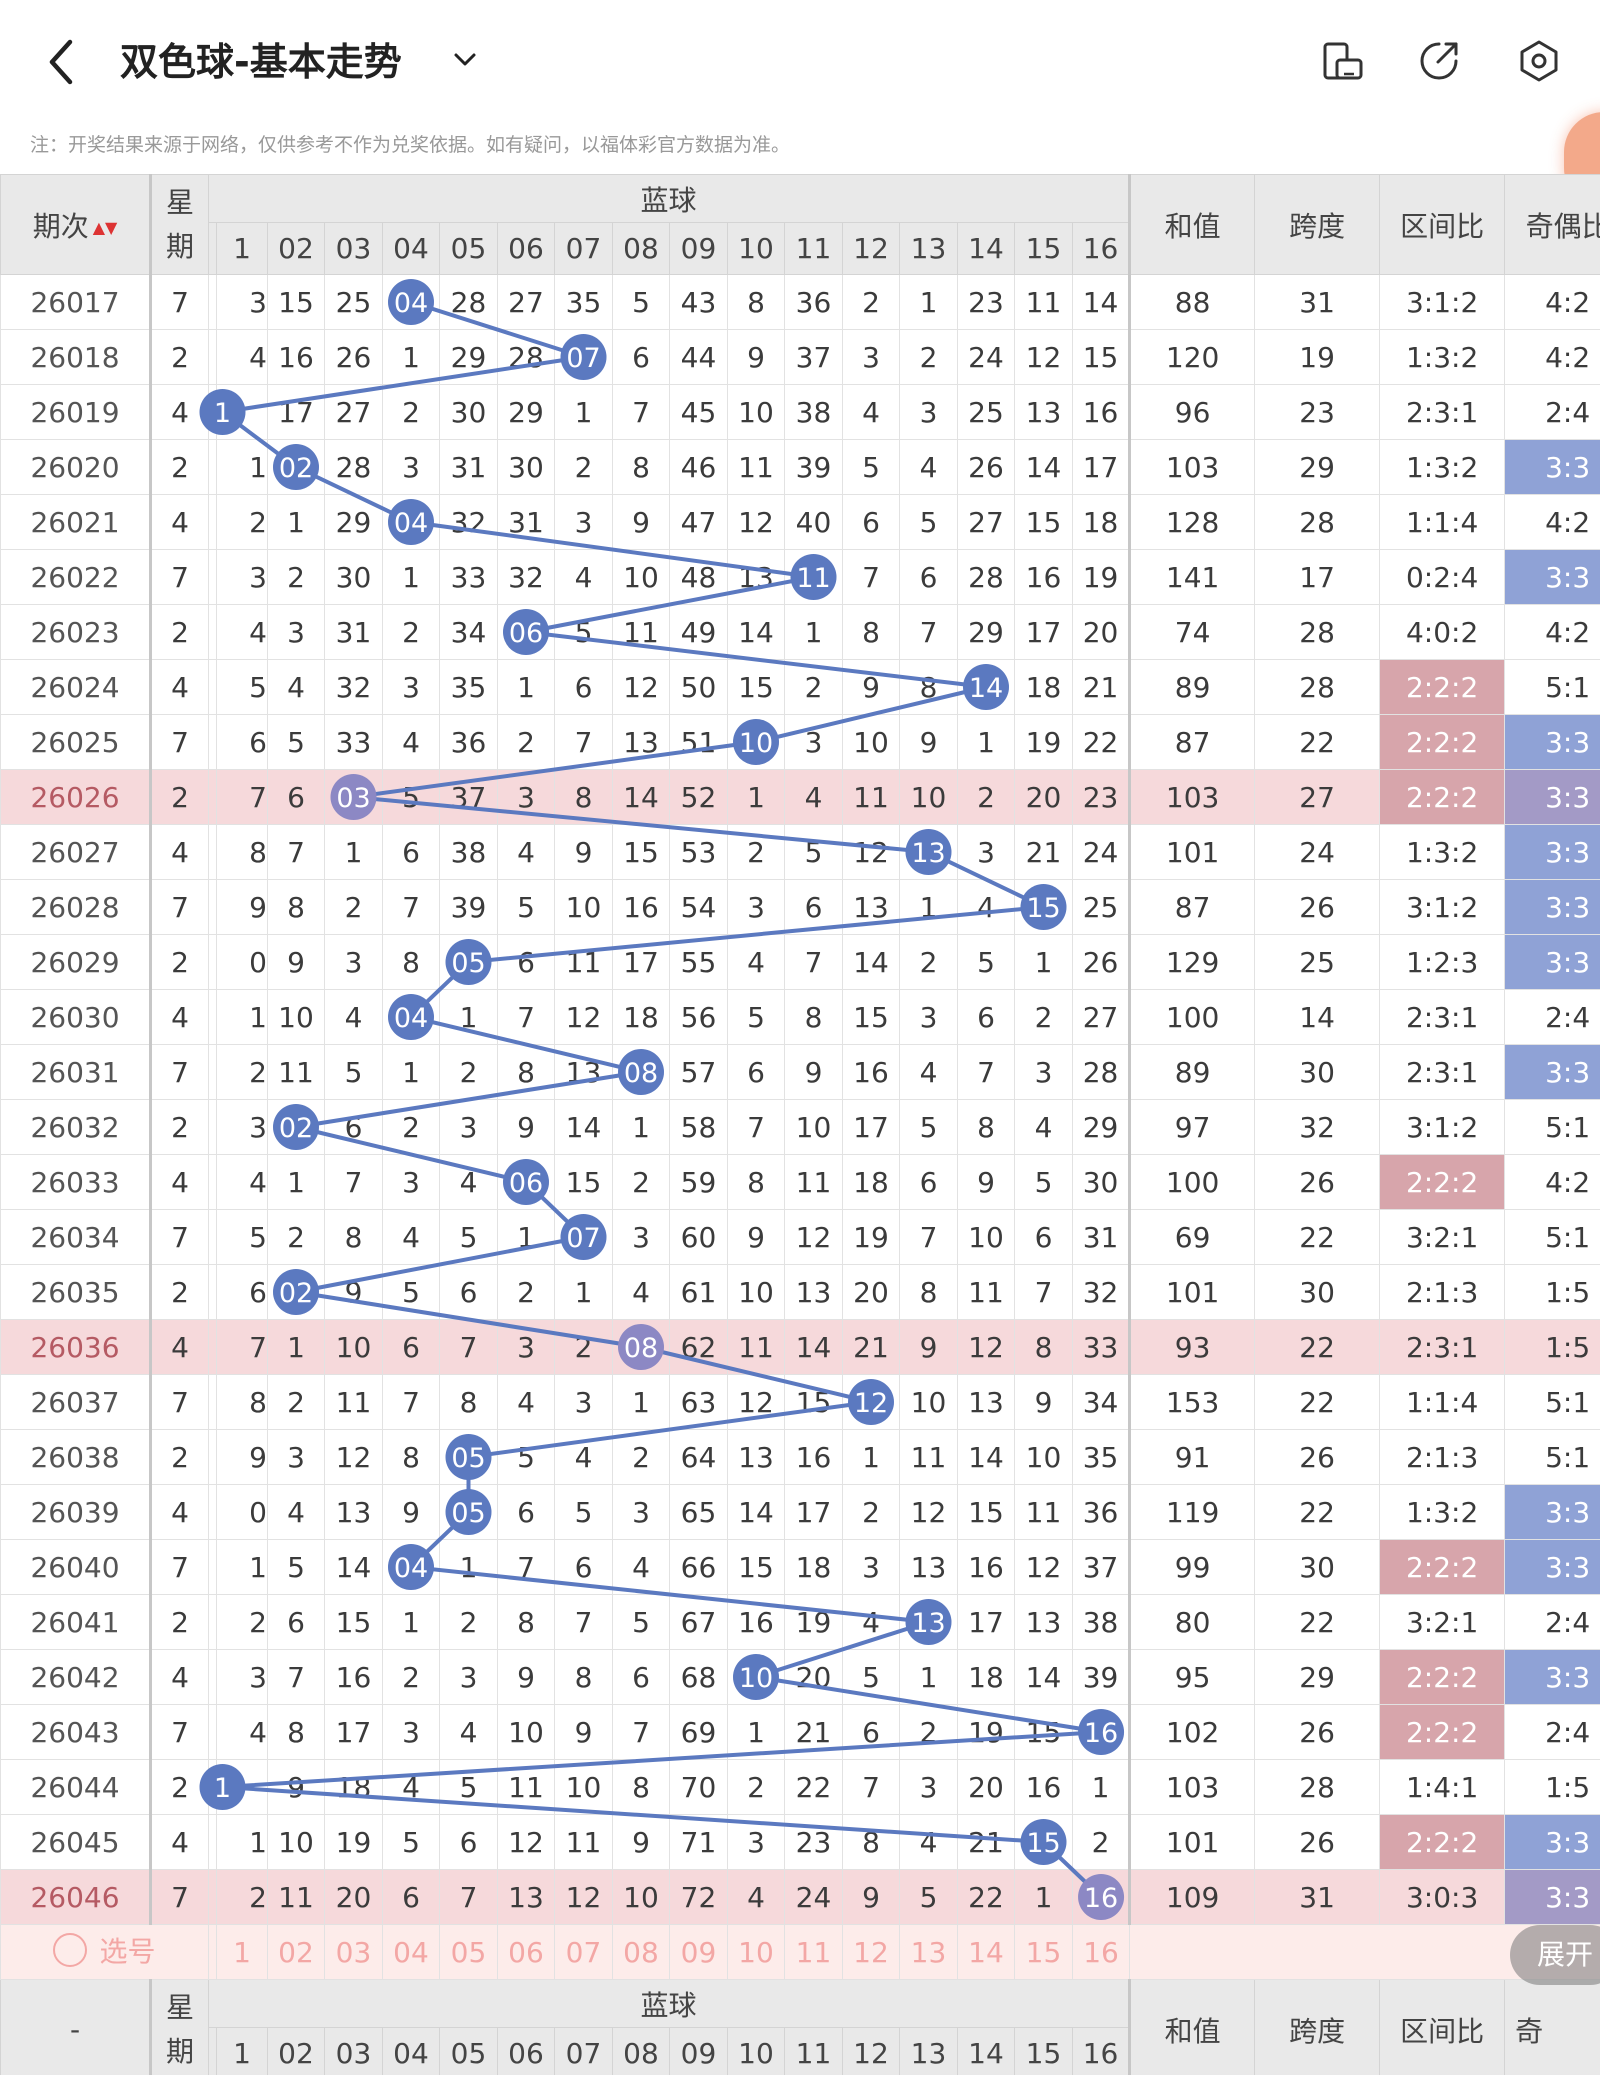  Describe the element at coordinates (1343, 61) in the screenshot. I see `landscape-rotate-icon` at that location.